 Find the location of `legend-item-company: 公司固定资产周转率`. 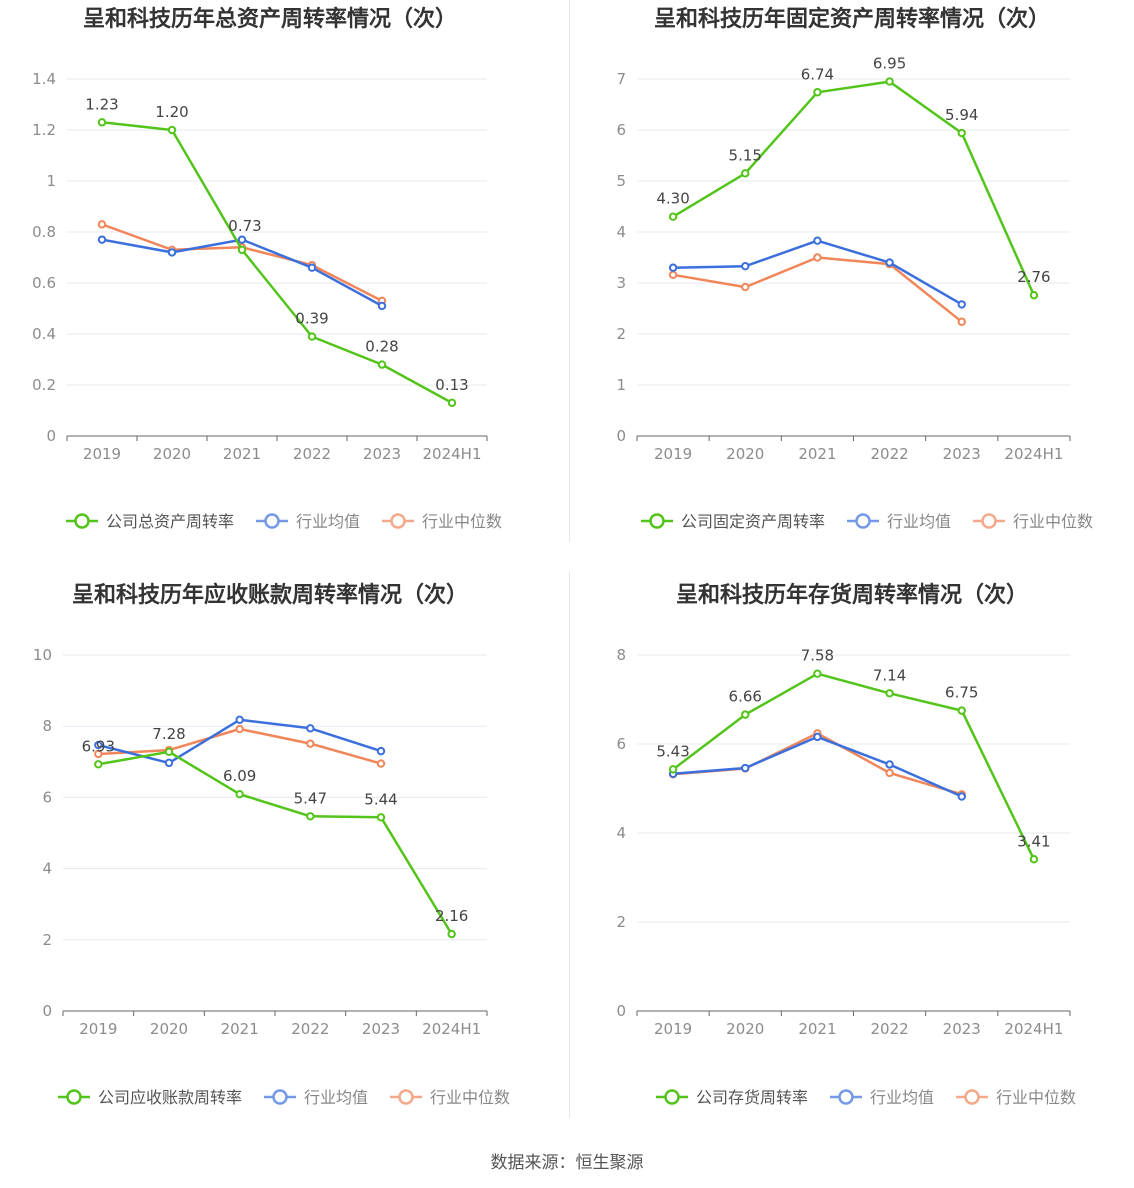

legend-item-company: 公司固定资产周转率 is located at coordinates (733, 521).